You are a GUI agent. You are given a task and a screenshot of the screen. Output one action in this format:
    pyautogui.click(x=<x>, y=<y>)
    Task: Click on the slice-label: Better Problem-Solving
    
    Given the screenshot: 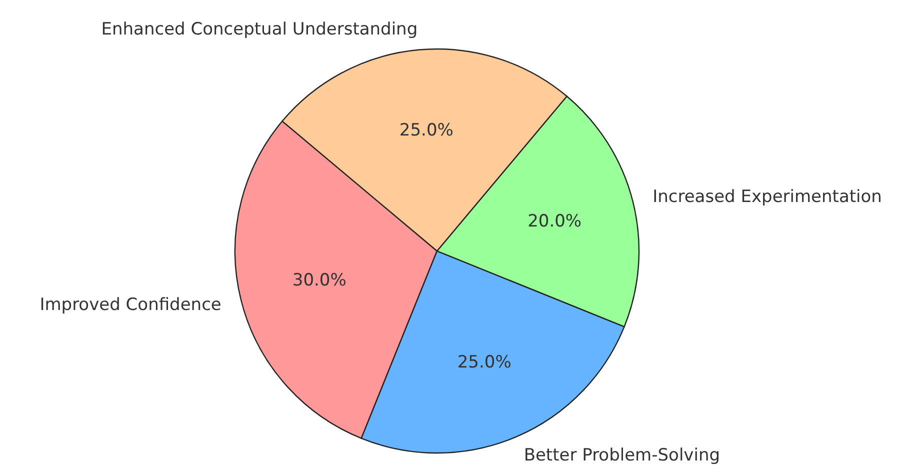 What is the action you would take?
    pyautogui.click(x=622, y=456)
    